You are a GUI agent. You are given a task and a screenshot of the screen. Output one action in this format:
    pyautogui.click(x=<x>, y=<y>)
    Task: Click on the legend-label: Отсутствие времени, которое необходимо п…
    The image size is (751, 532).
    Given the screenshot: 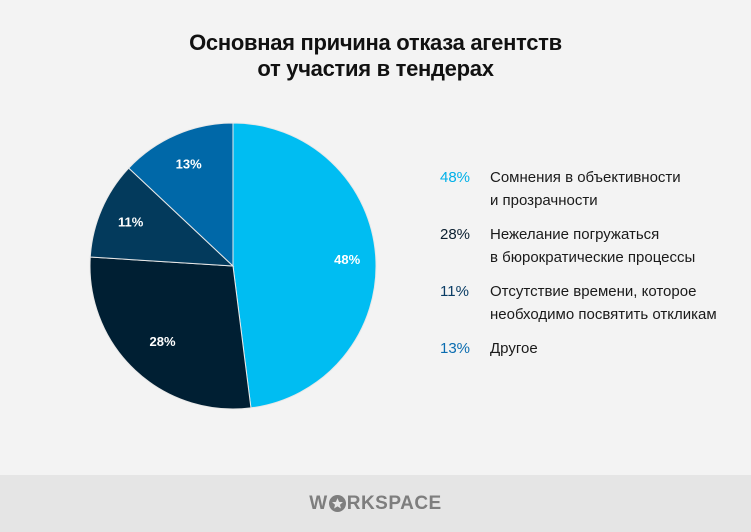 What is the action you would take?
    pyautogui.click(x=620, y=303)
    